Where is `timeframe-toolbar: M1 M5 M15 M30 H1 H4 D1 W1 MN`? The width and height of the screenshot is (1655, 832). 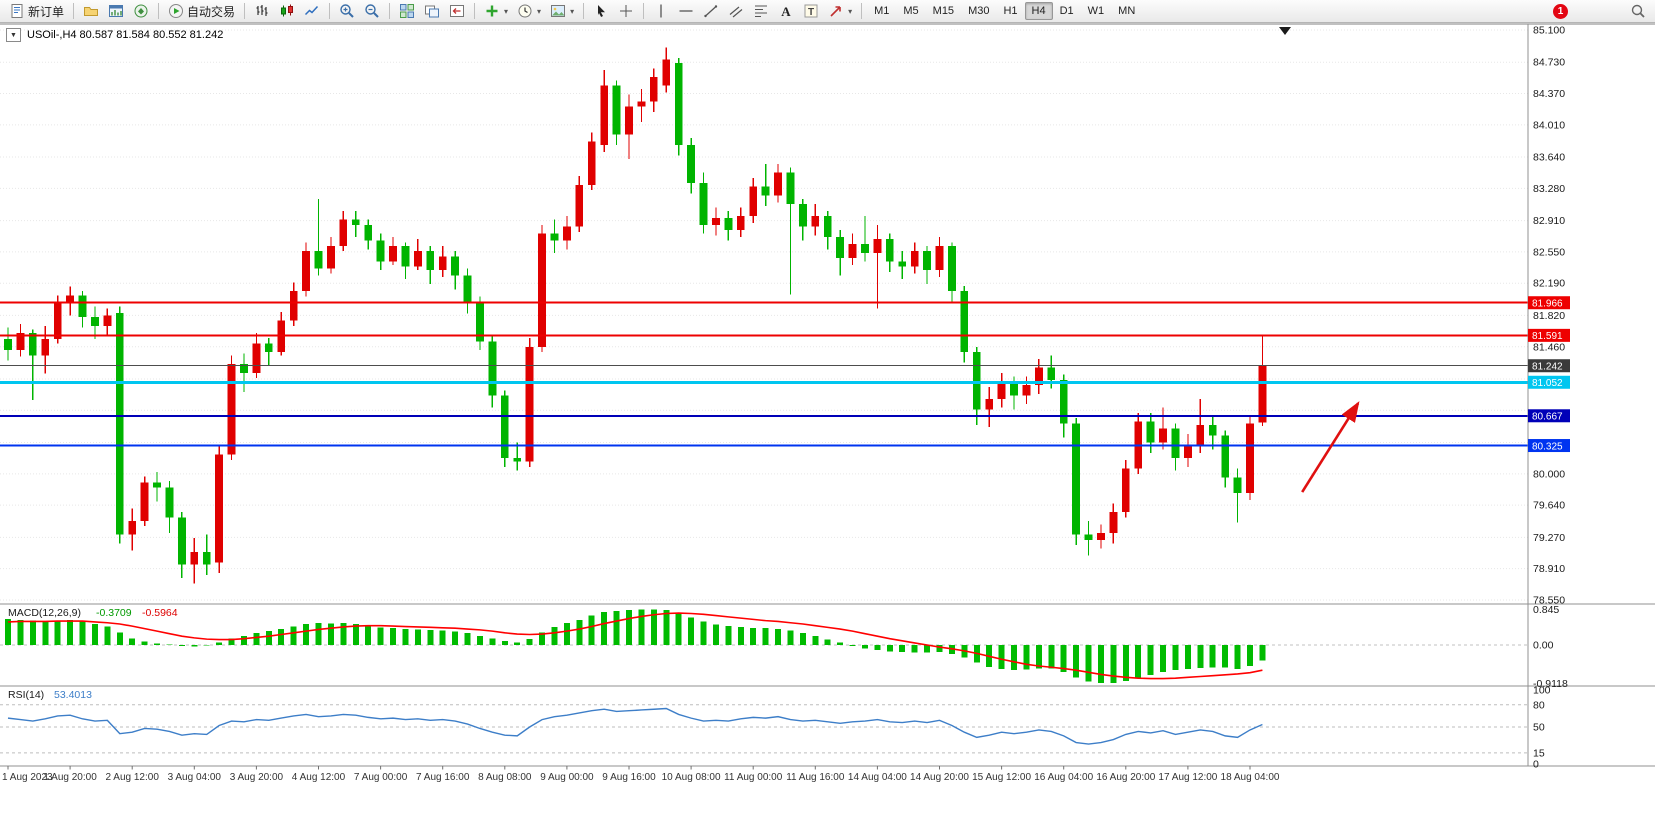 timeframe-toolbar: M1 M5 M15 M30 H1 H4 D1 W1 MN is located at coordinates (1004, 11).